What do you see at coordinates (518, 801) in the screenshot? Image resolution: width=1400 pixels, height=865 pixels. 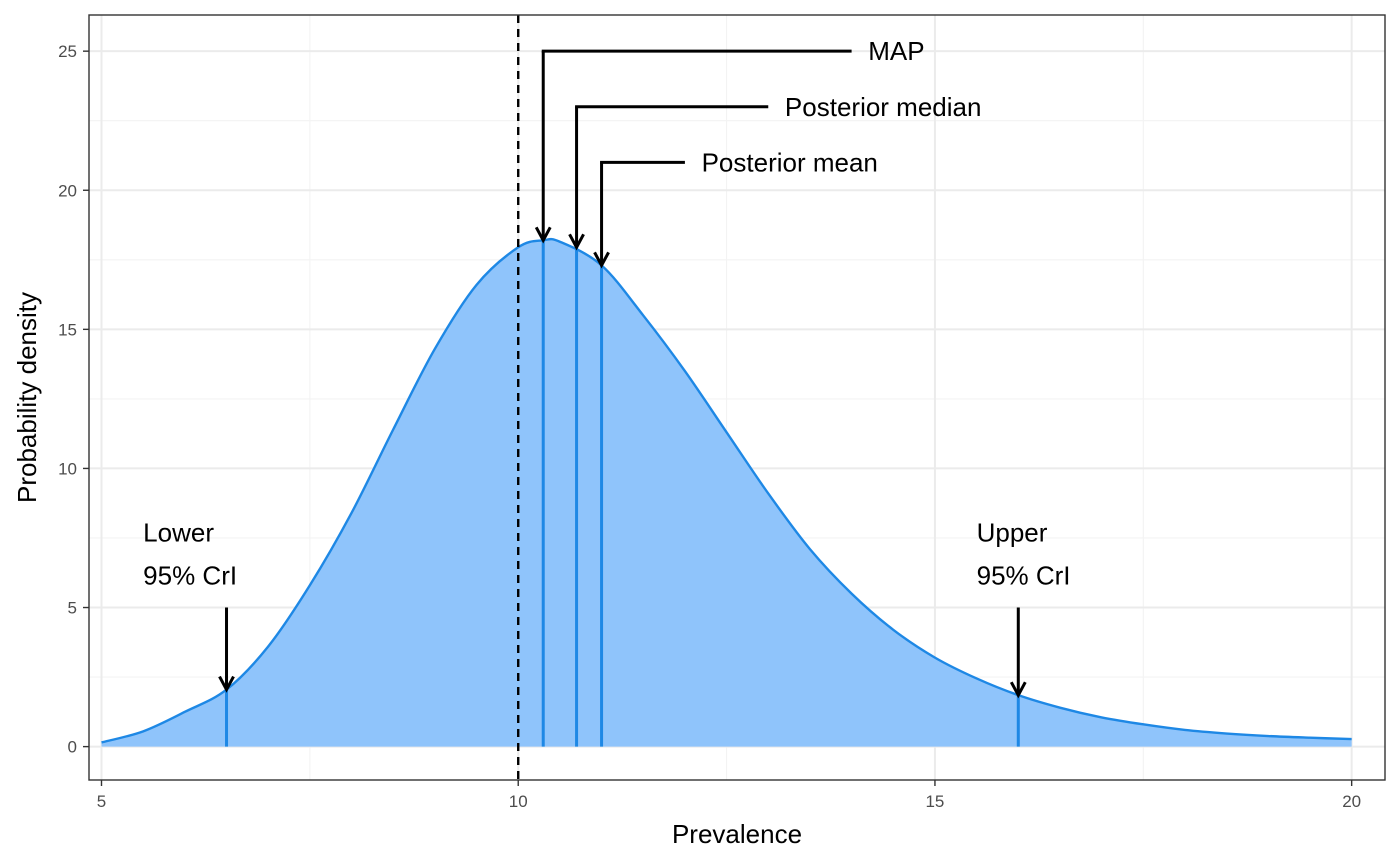 I see `x-tick-label: 10` at bounding box center [518, 801].